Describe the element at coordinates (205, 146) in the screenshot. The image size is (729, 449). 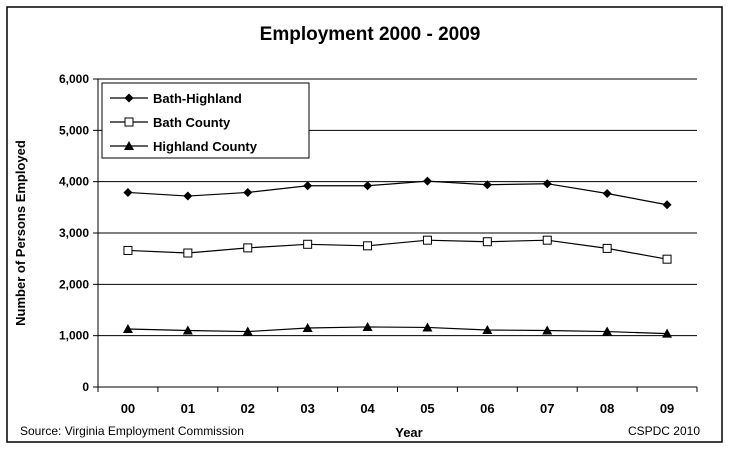
I see `legend-label: Highland County` at that location.